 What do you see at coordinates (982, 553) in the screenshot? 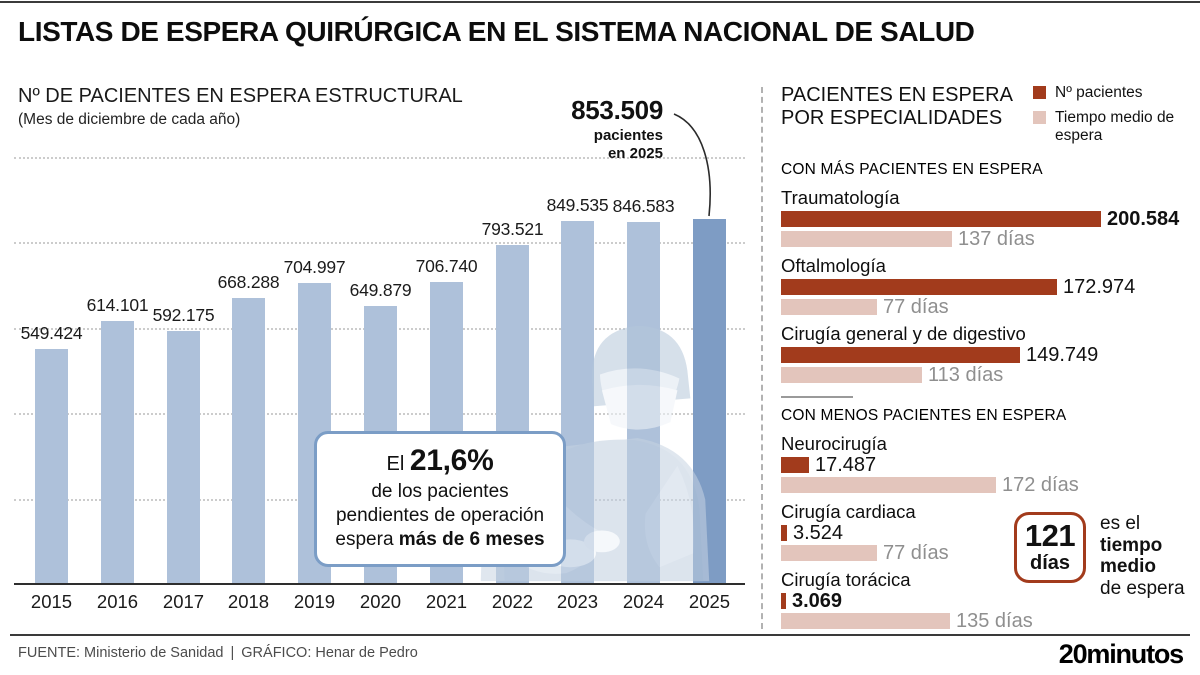
I see `days-row: 77 días` at bounding box center [982, 553].